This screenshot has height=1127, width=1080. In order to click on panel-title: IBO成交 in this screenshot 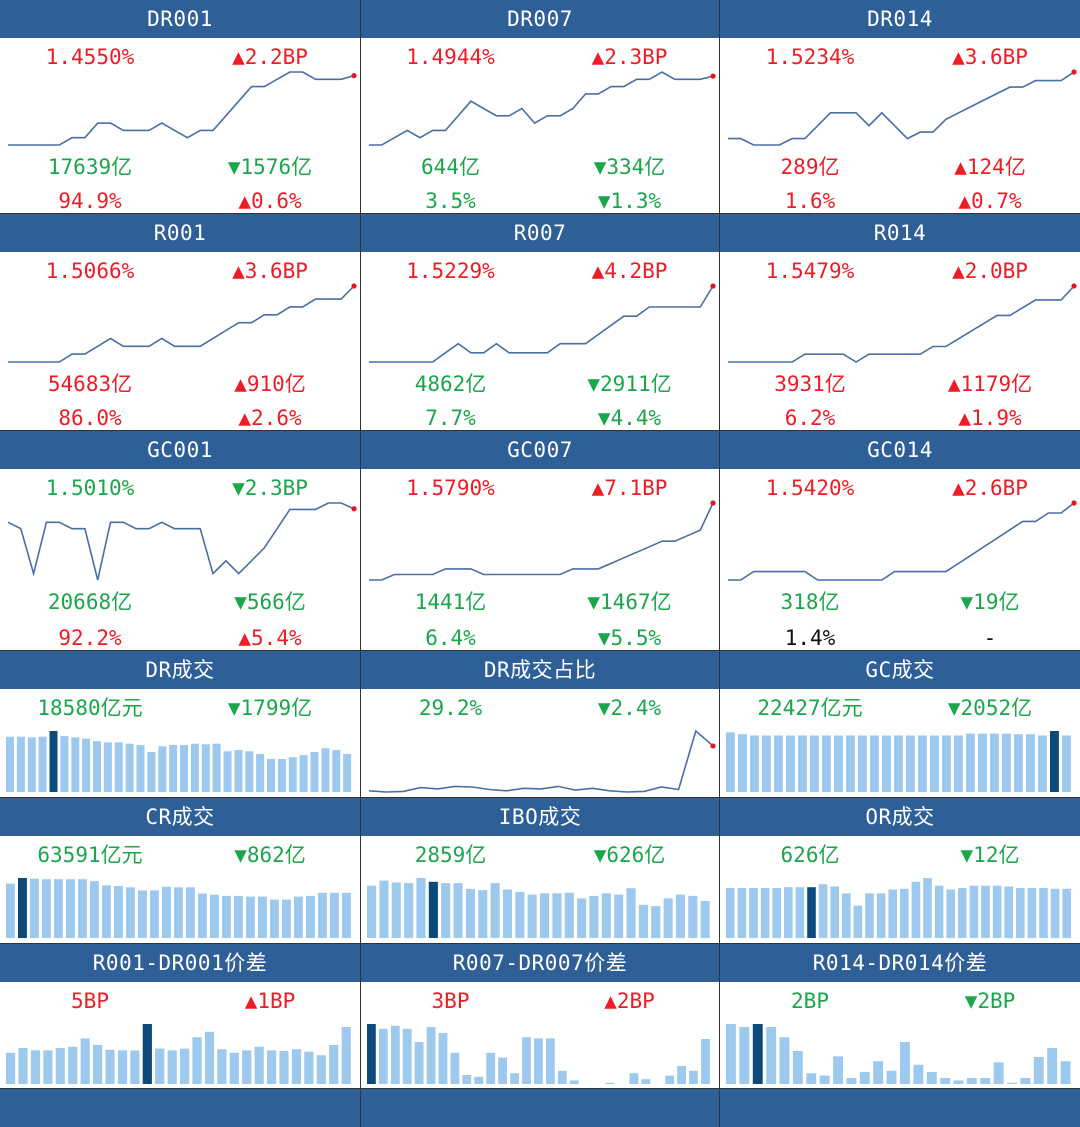, I will do `click(540, 817)`.